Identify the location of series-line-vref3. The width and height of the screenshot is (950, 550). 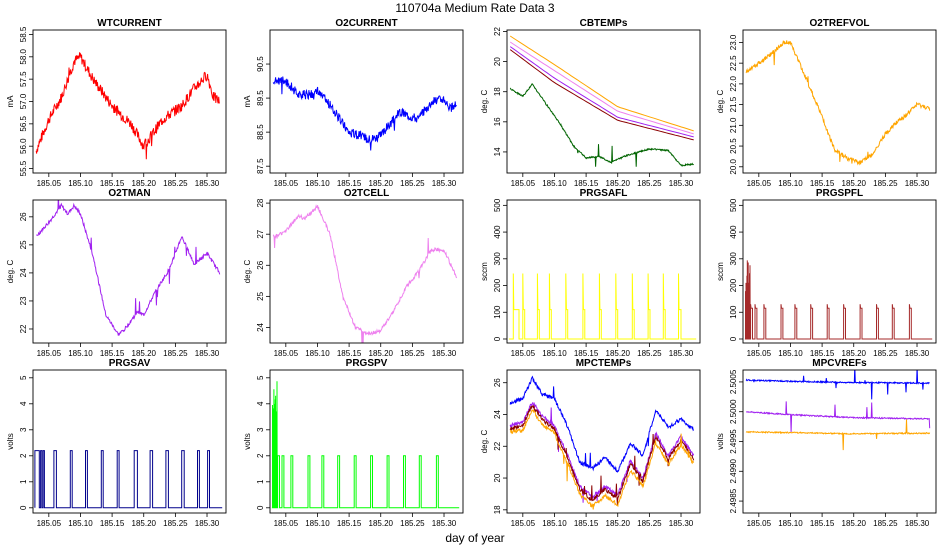
(838, 435).